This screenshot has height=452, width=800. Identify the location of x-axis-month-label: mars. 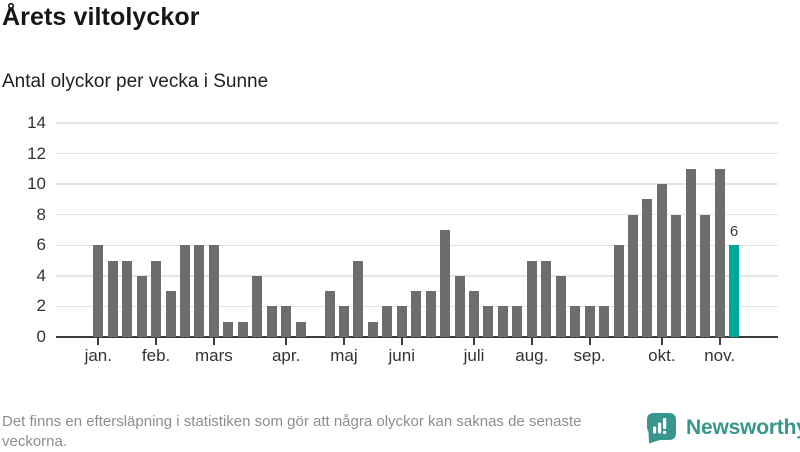
(214, 355).